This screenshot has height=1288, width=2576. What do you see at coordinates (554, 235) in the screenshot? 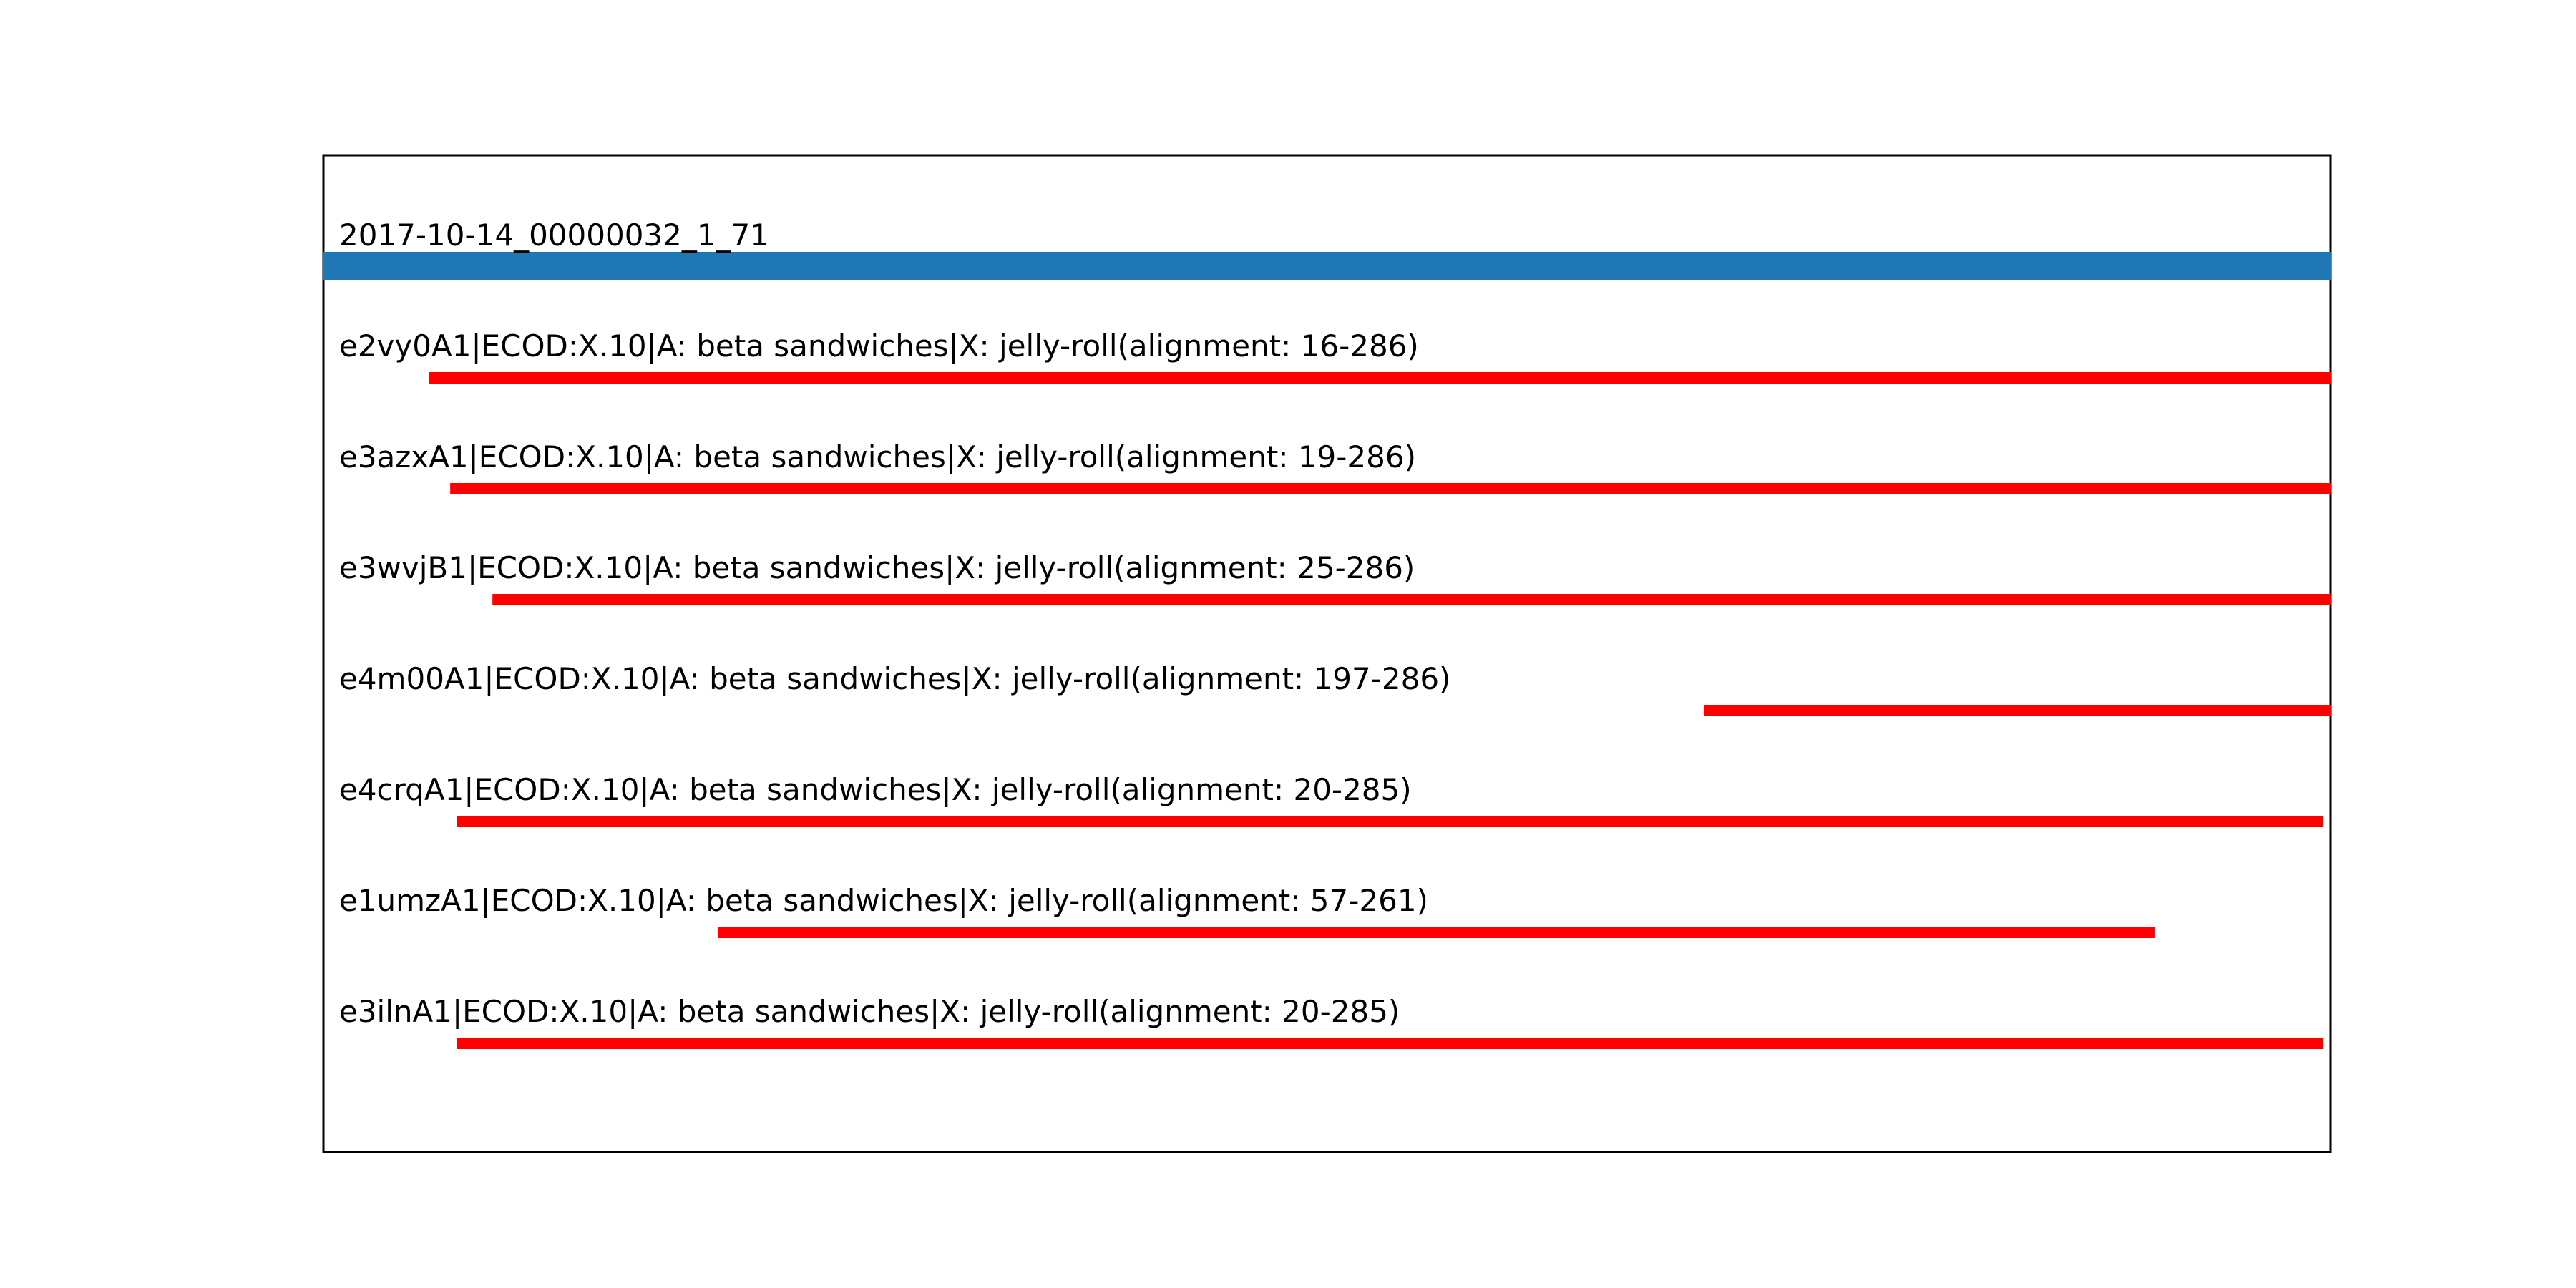
I see `query-label: 2017-10-14_00000032_1_71` at bounding box center [554, 235].